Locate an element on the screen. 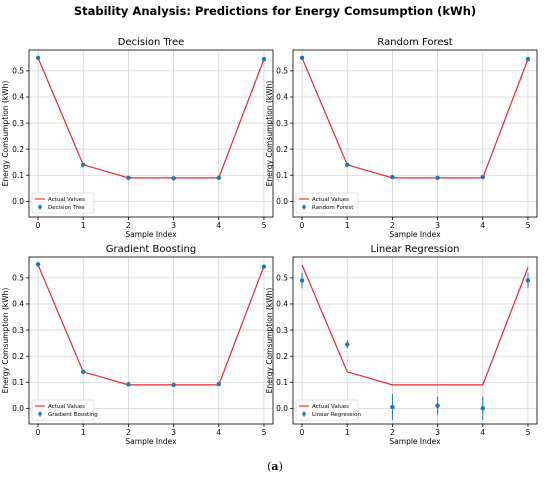  caption-close-paren: ) is located at coordinates (281, 466).